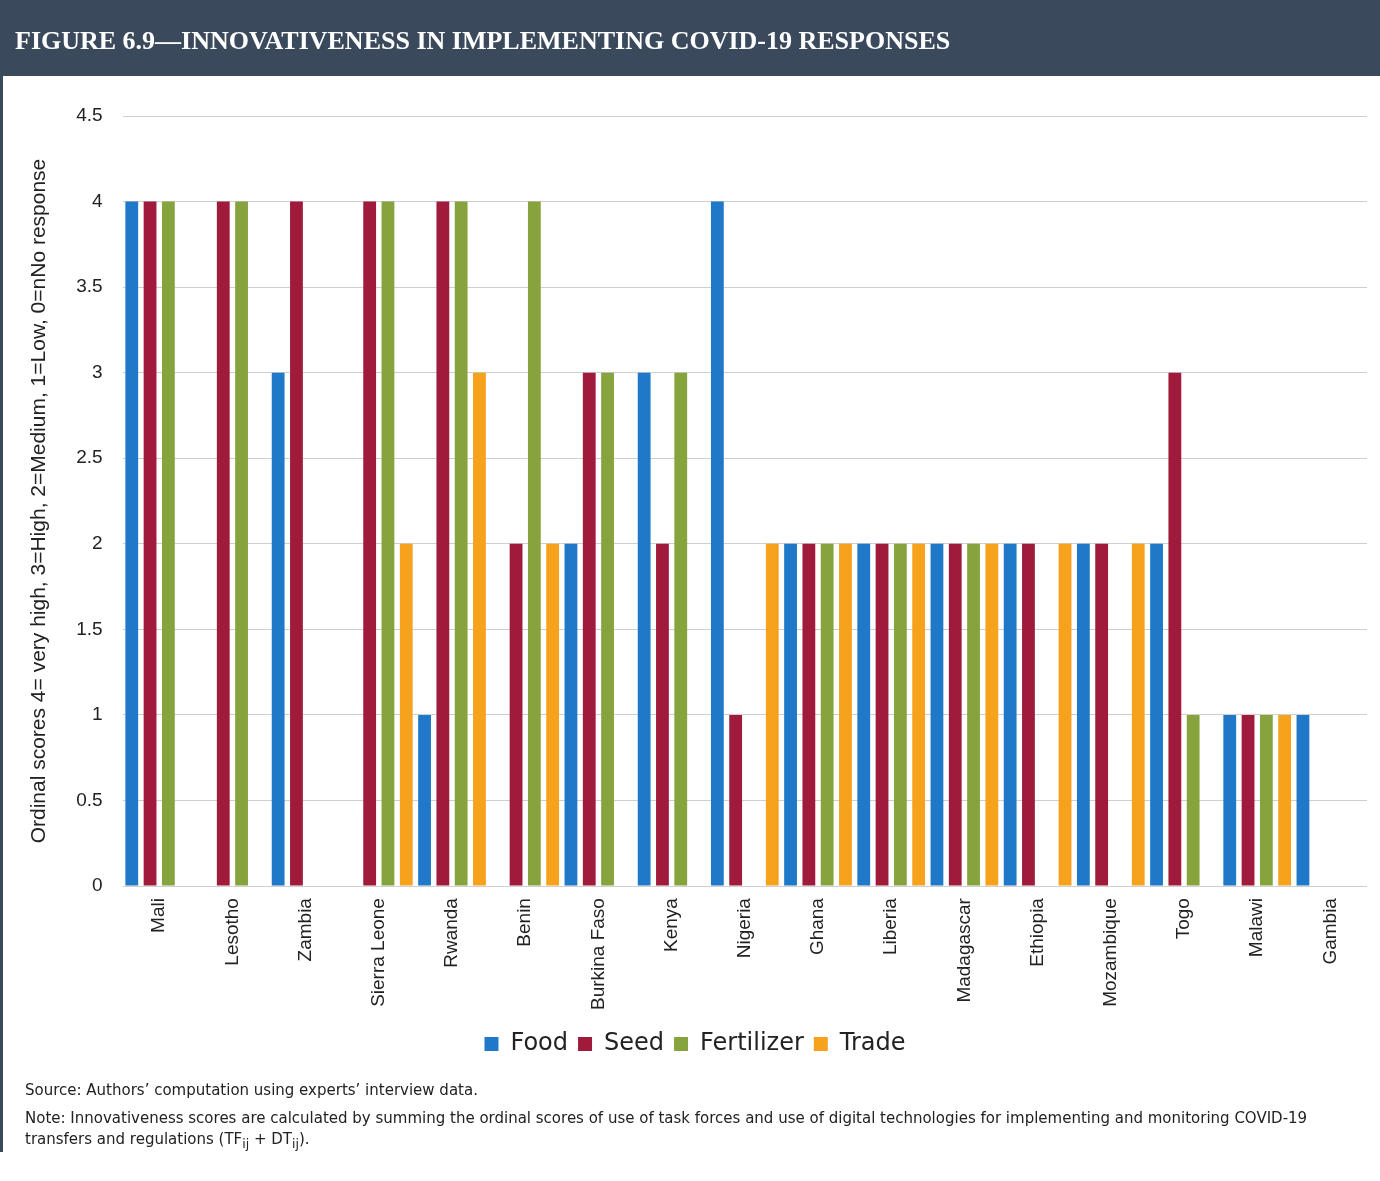  I want to click on x-tick-label: Gambia, so click(1329, 931).